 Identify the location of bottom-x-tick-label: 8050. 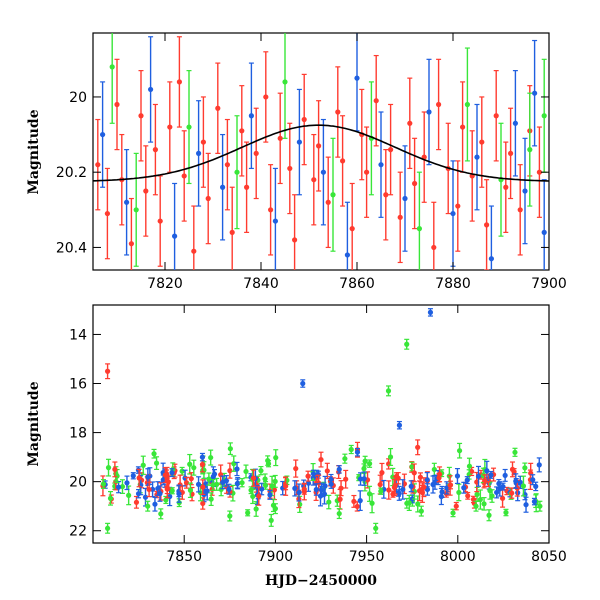
(549, 557).